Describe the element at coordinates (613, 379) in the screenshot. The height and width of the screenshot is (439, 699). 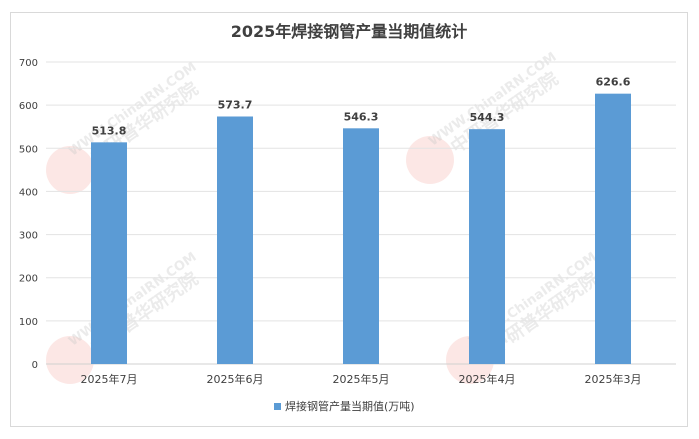
I see `x-tick-label: 2025年3月` at that location.